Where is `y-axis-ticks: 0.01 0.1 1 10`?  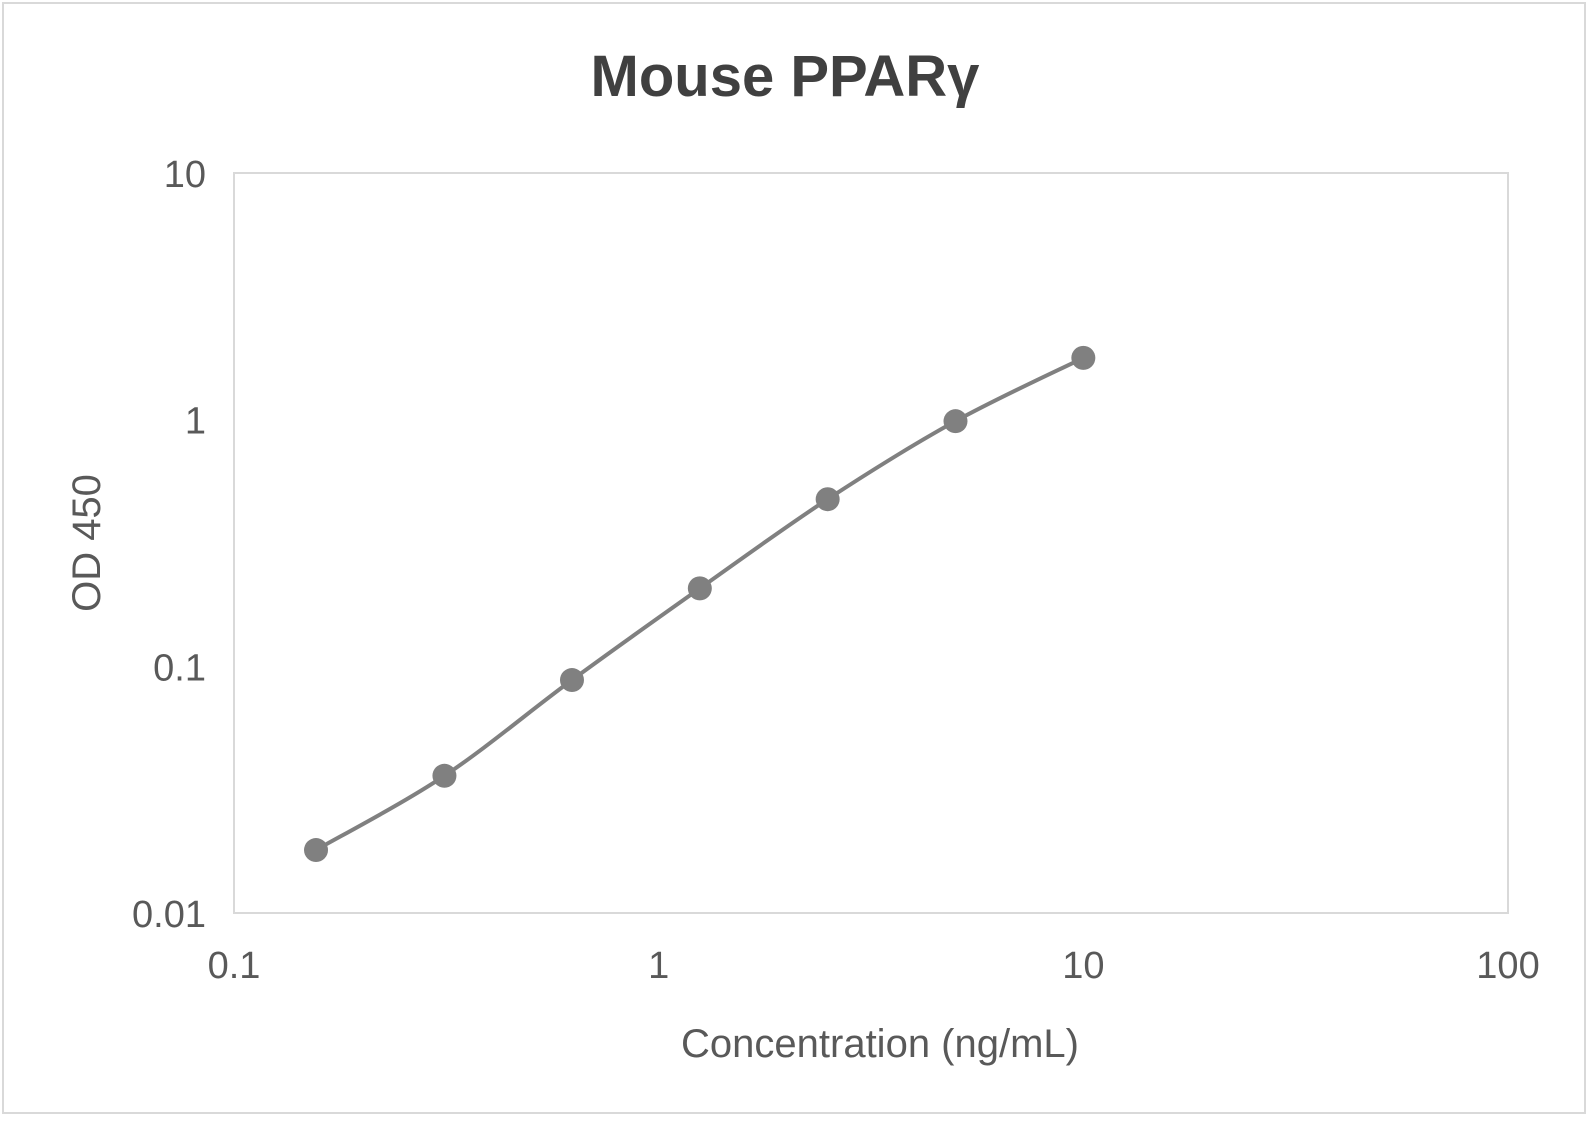
y-axis-ticks: 0.01 0.1 1 10 is located at coordinates (169, 545).